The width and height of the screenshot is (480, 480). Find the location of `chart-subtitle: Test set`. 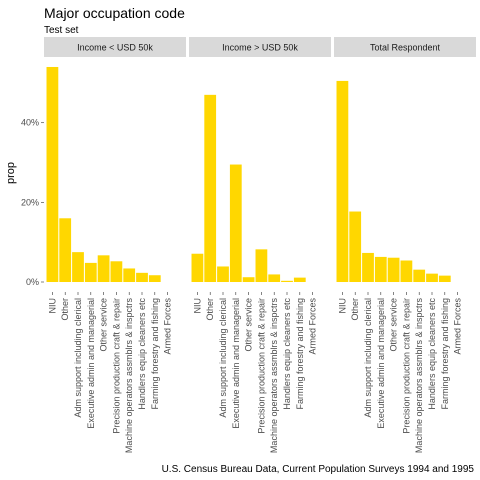

chart-subtitle: Test set is located at coordinates (61, 30).